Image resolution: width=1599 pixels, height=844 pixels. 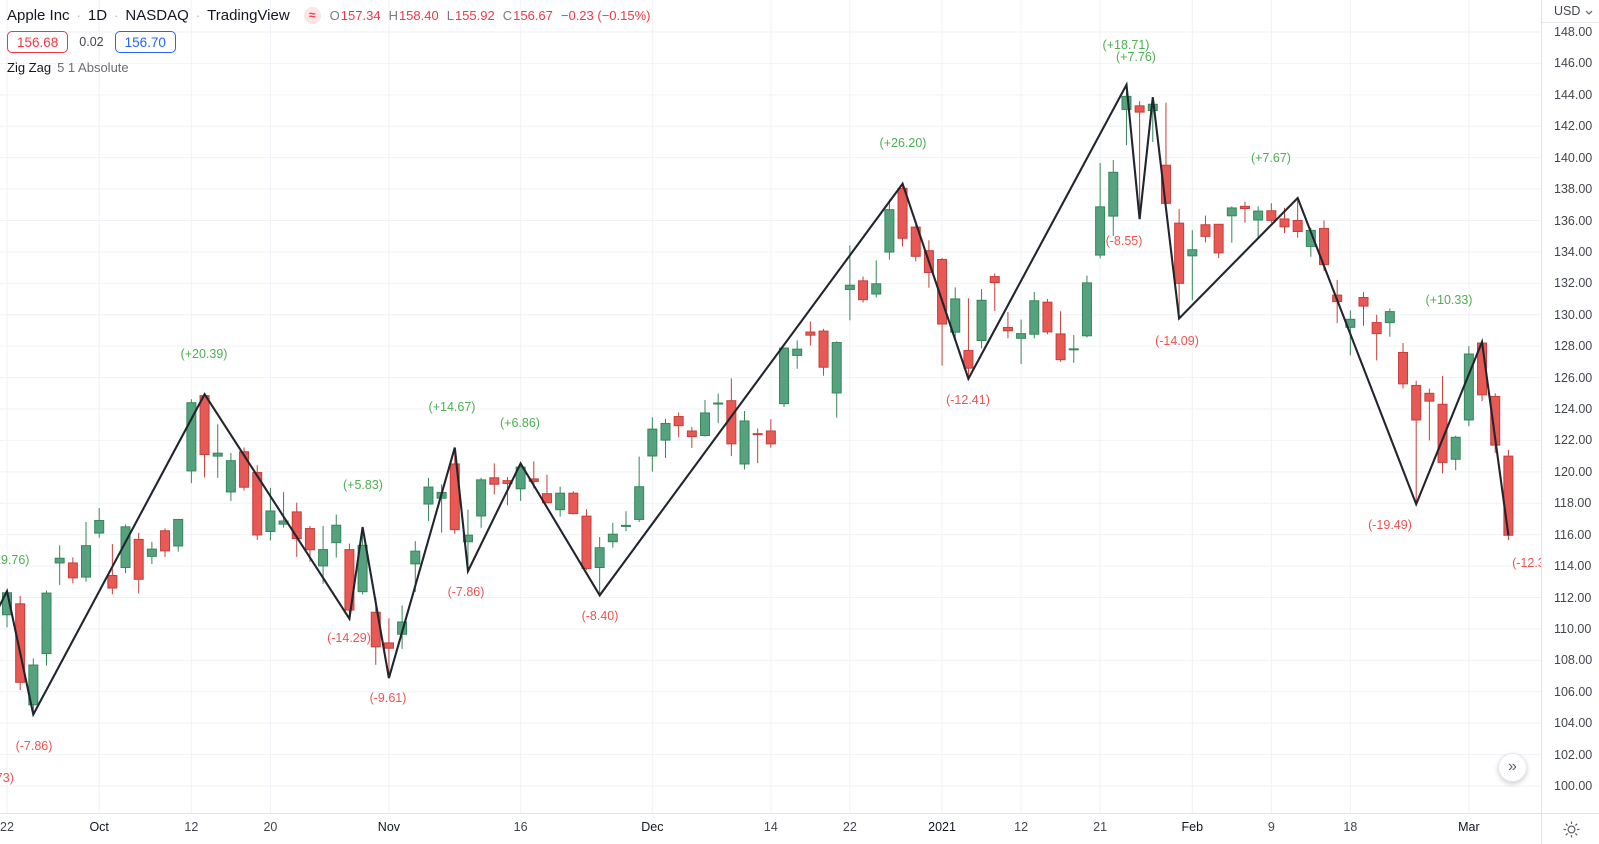 What do you see at coordinates (1570, 11) in the screenshot?
I see `price-axis-unit: USD` at bounding box center [1570, 11].